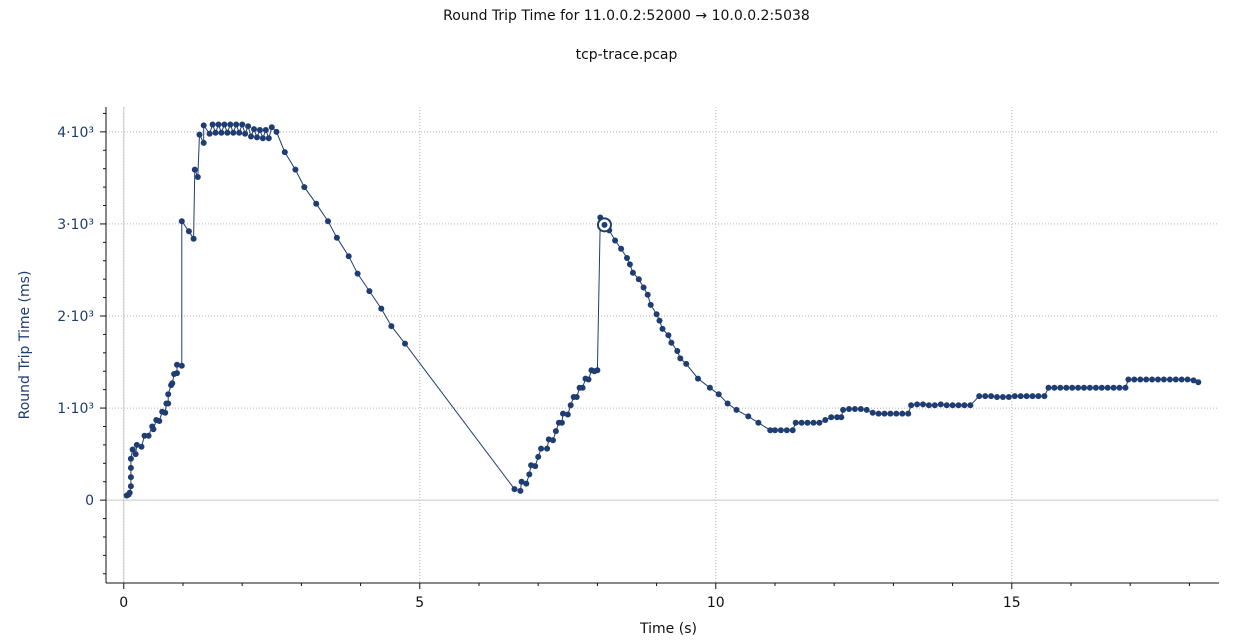 The width and height of the screenshot is (1253, 641). I want to click on y-tick-label: 0, so click(89, 501).